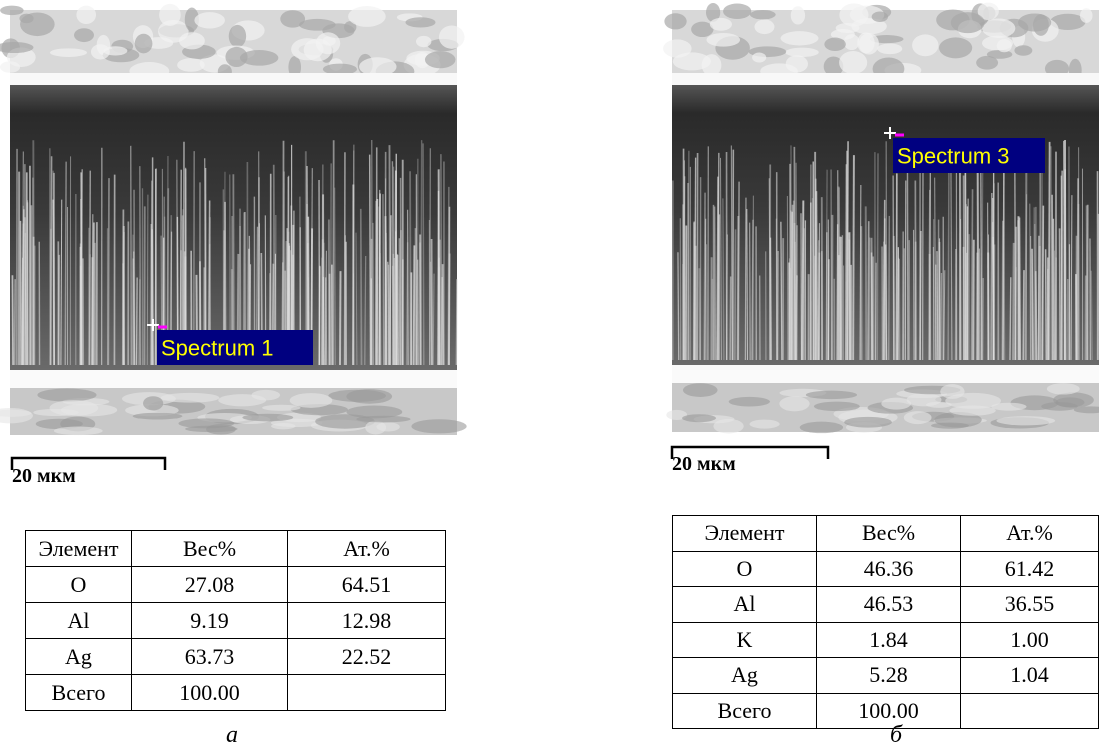 This screenshot has height=754, width=1099. I want to click on table-row: Всего 100.00, so click(885, 710).